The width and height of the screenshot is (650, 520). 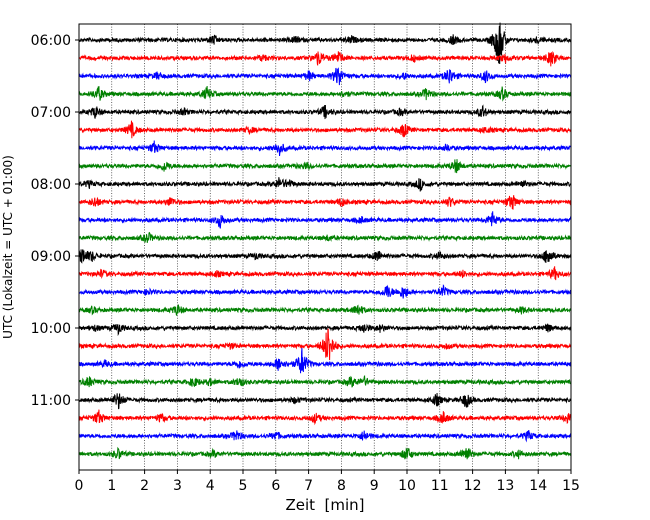 I want to click on y-tick-label: 10:00, so click(x=51, y=329).